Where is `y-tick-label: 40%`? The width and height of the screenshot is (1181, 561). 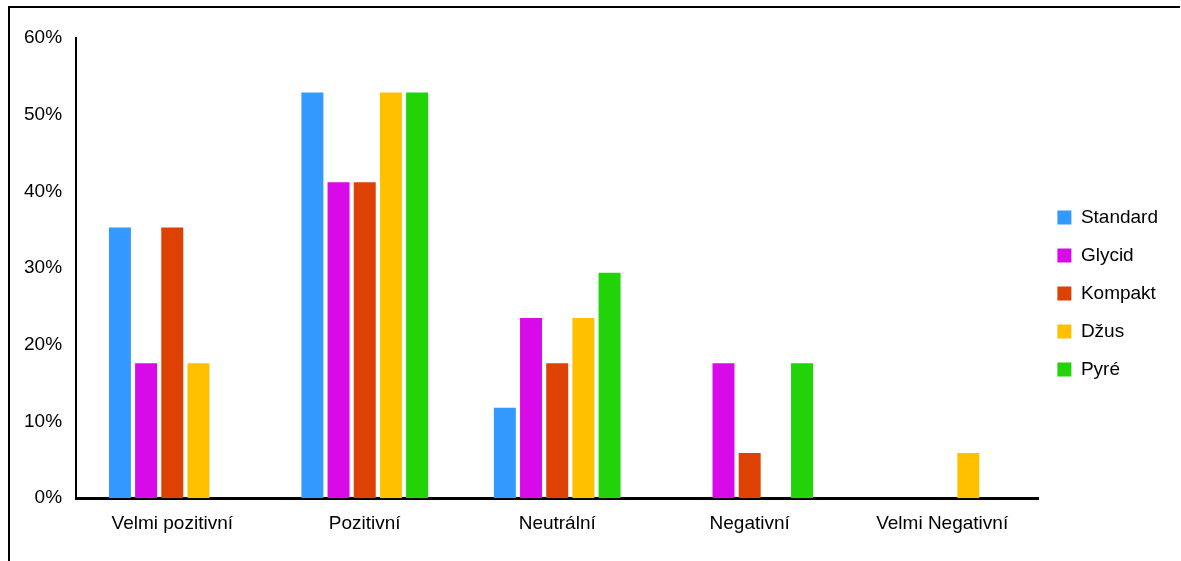
y-tick-label: 40% is located at coordinates (43, 190).